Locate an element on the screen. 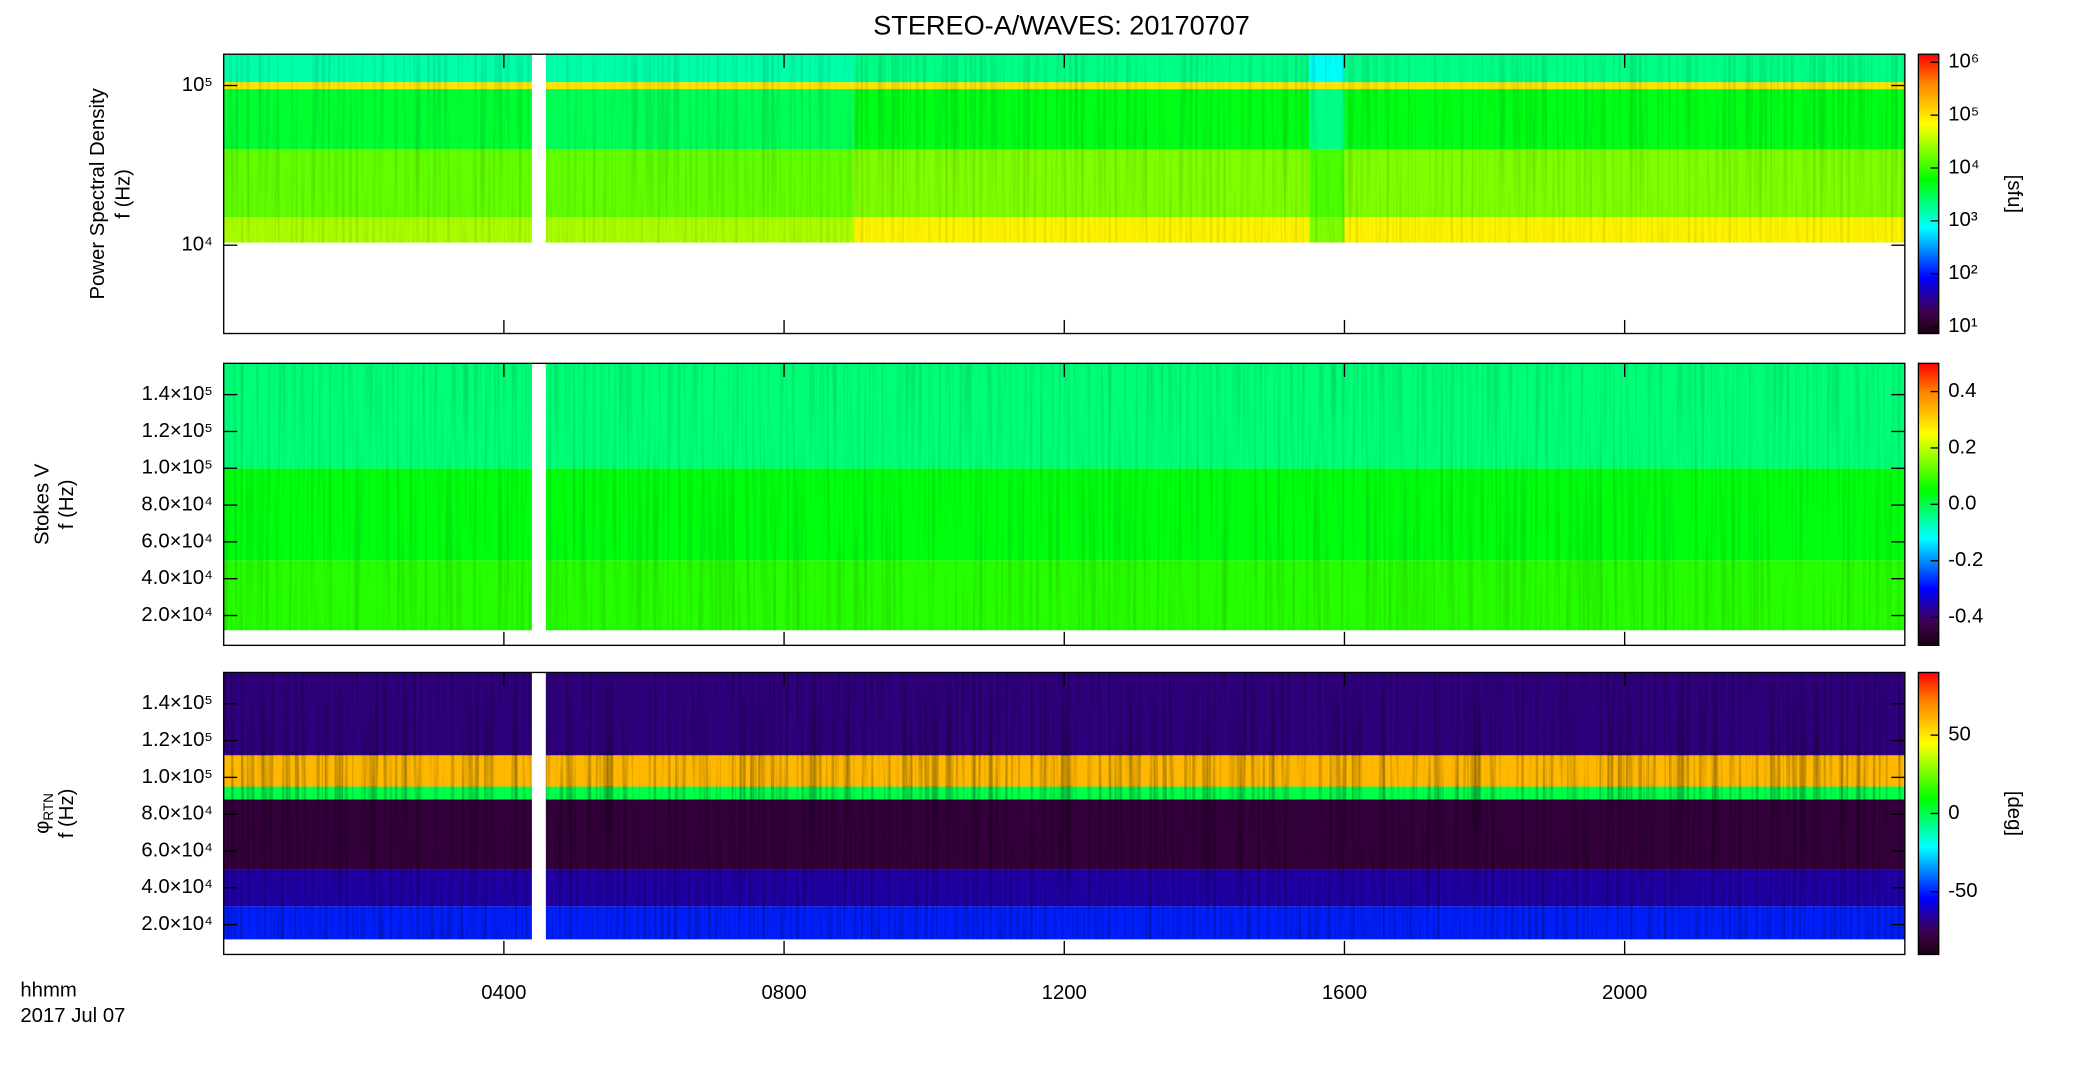 The image size is (2096, 1080). y-axis-label: Power Spectral Density is located at coordinates (98, 193).